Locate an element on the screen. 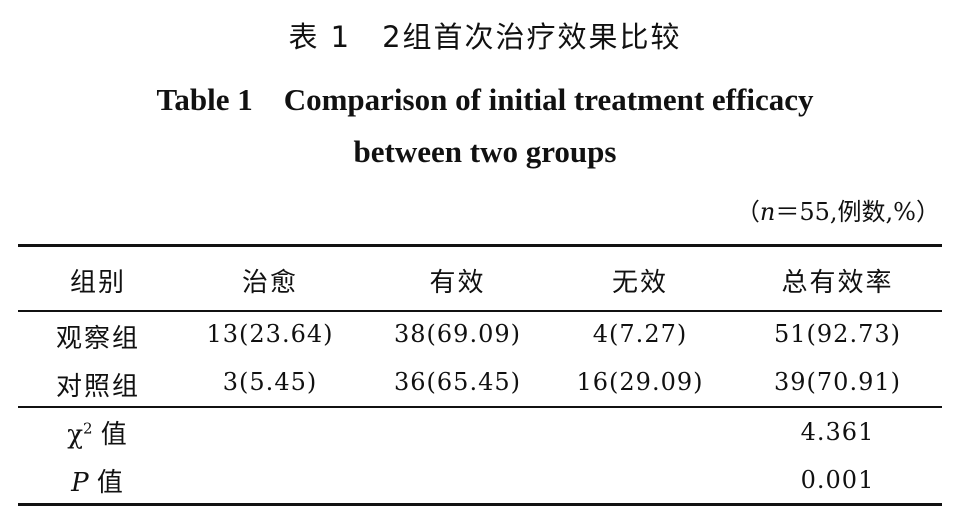 The image size is (970, 520). row-control-group: 对照组 is located at coordinates (97, 387).